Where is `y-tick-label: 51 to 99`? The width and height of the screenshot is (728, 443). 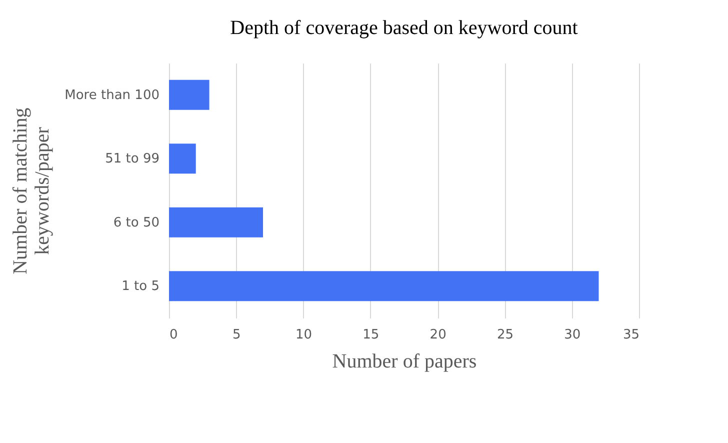 y-tick-label: 51 to 99 is located at coordinates (132, 159).